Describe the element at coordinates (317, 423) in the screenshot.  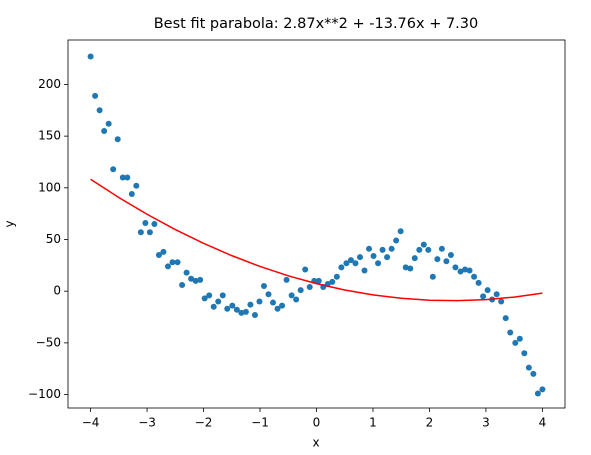
I see `x-tick-label: 0` at that location.